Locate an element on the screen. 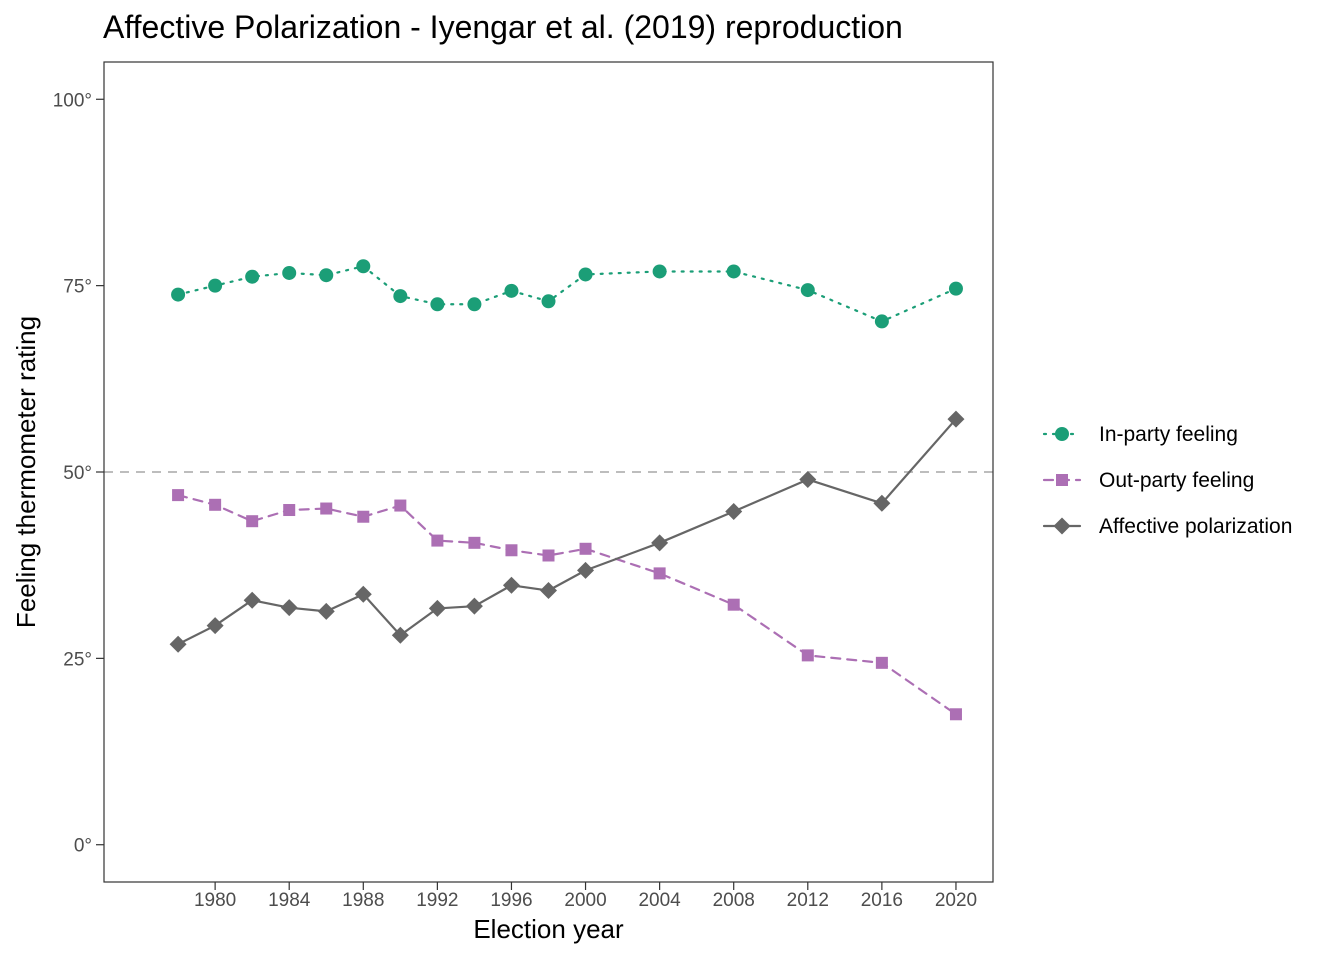 This screenshot has height=960, width=1344. x-tick-label: 1988 is located at coordinates (363, 900).